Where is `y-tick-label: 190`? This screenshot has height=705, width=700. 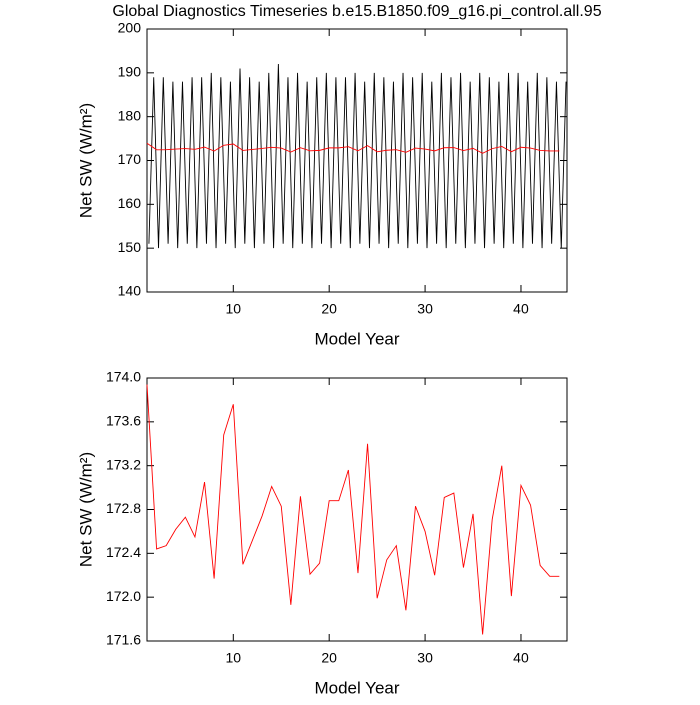 y-tick-label: 190 is located at coordinates (130, 72).